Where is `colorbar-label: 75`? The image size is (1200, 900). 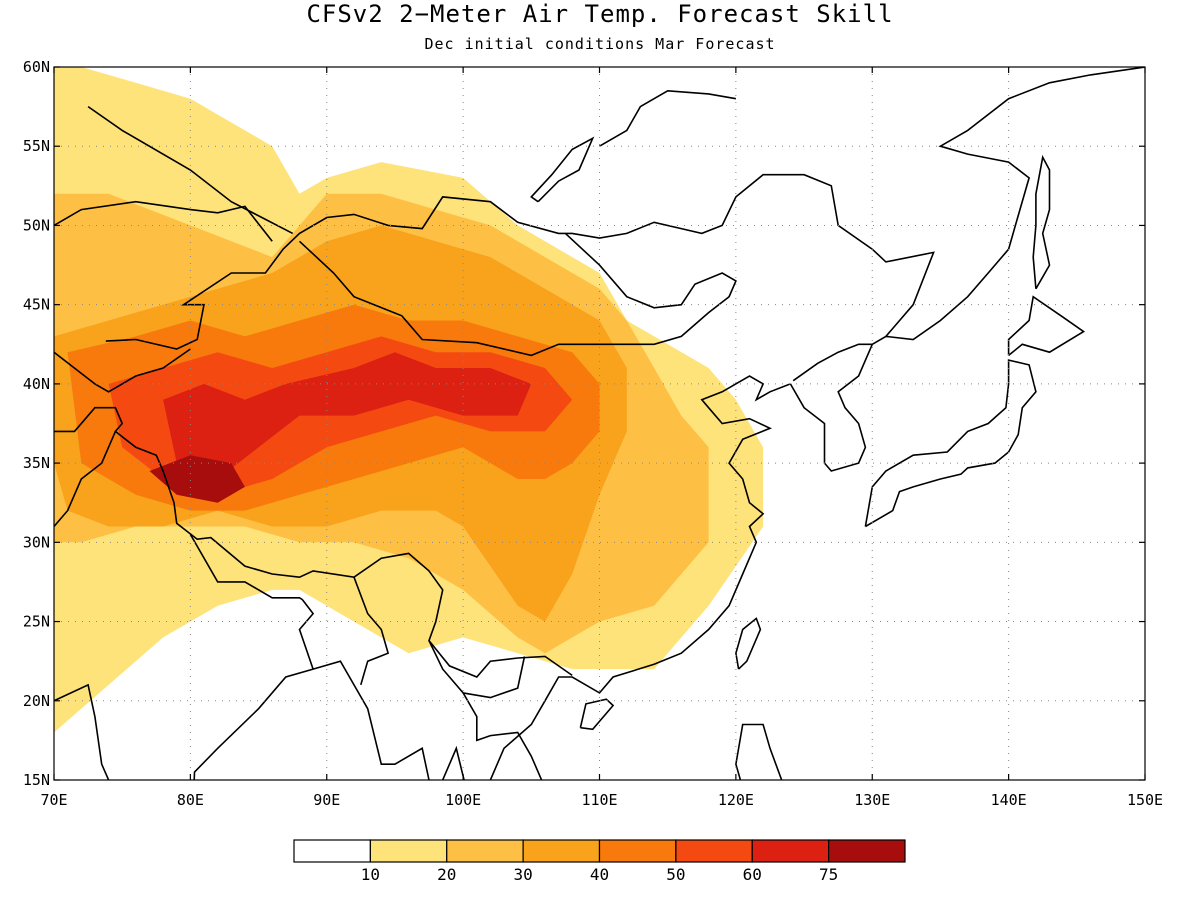 colorbar-label: 75 is located at coordinates (828, 874).